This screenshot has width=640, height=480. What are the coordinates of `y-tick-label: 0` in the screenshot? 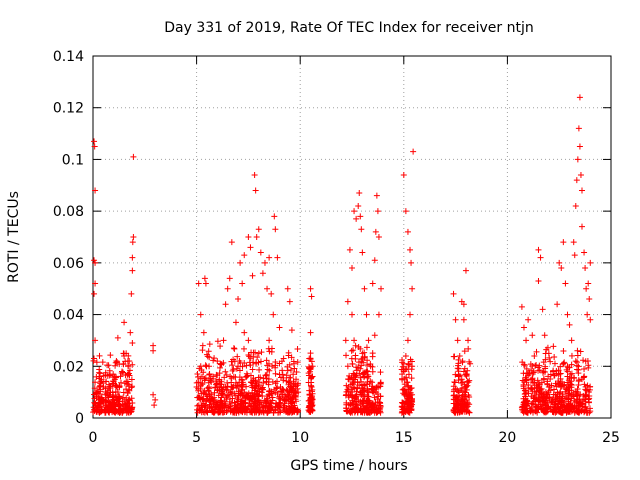 It's located at (79, 419).